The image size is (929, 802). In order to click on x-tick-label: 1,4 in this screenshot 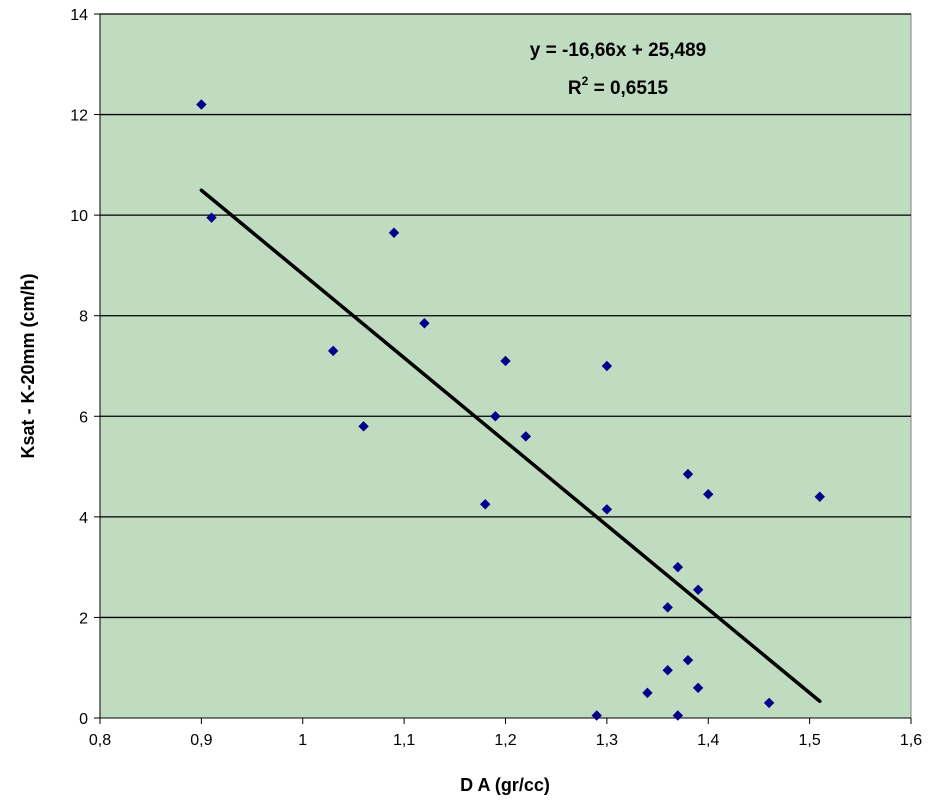, I will do `click(708, 740)`.